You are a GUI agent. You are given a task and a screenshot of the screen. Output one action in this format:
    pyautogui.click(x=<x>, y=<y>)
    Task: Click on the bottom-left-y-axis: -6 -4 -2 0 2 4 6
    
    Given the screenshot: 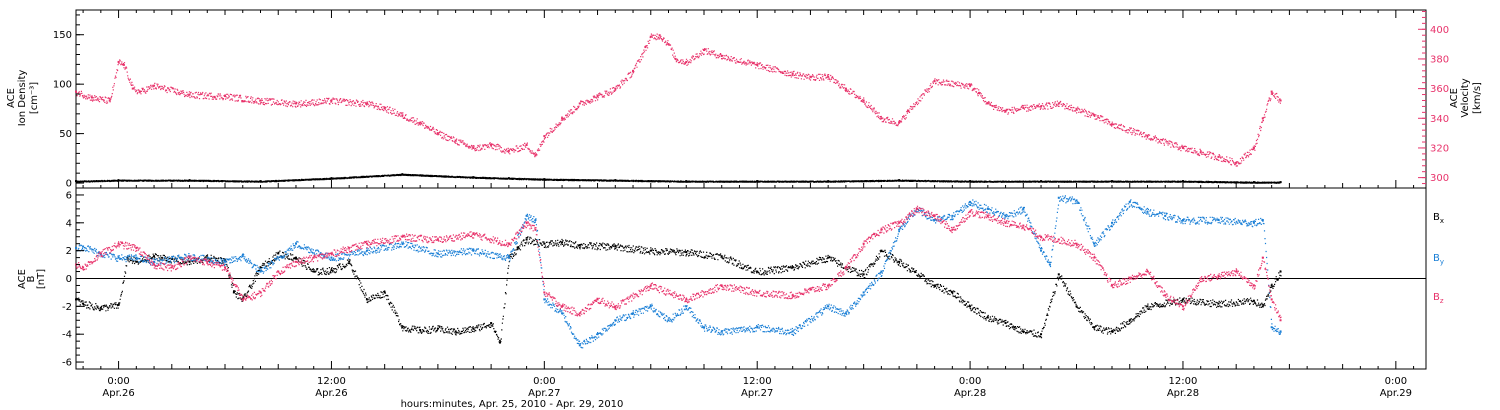 What is the action you would take?
    pyautogui.click(x=73, y=279)
    